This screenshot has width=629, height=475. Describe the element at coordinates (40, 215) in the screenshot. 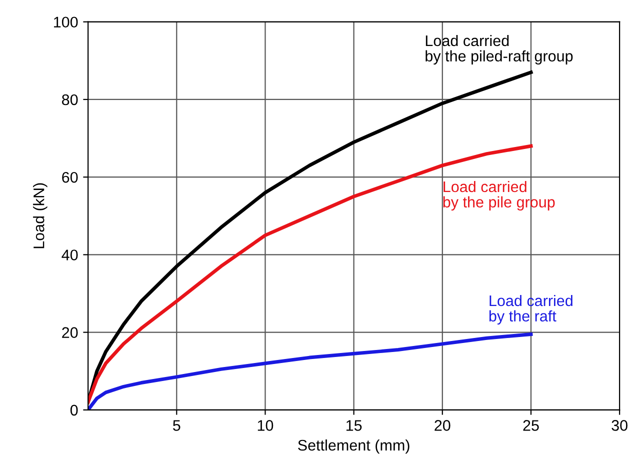

I see `y-axis-title: Load (kN)` at that location.